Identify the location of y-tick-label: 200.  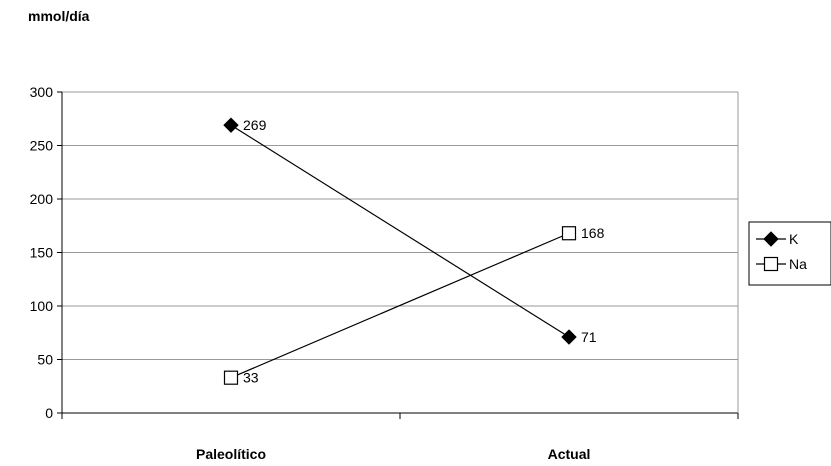
(42, 199).